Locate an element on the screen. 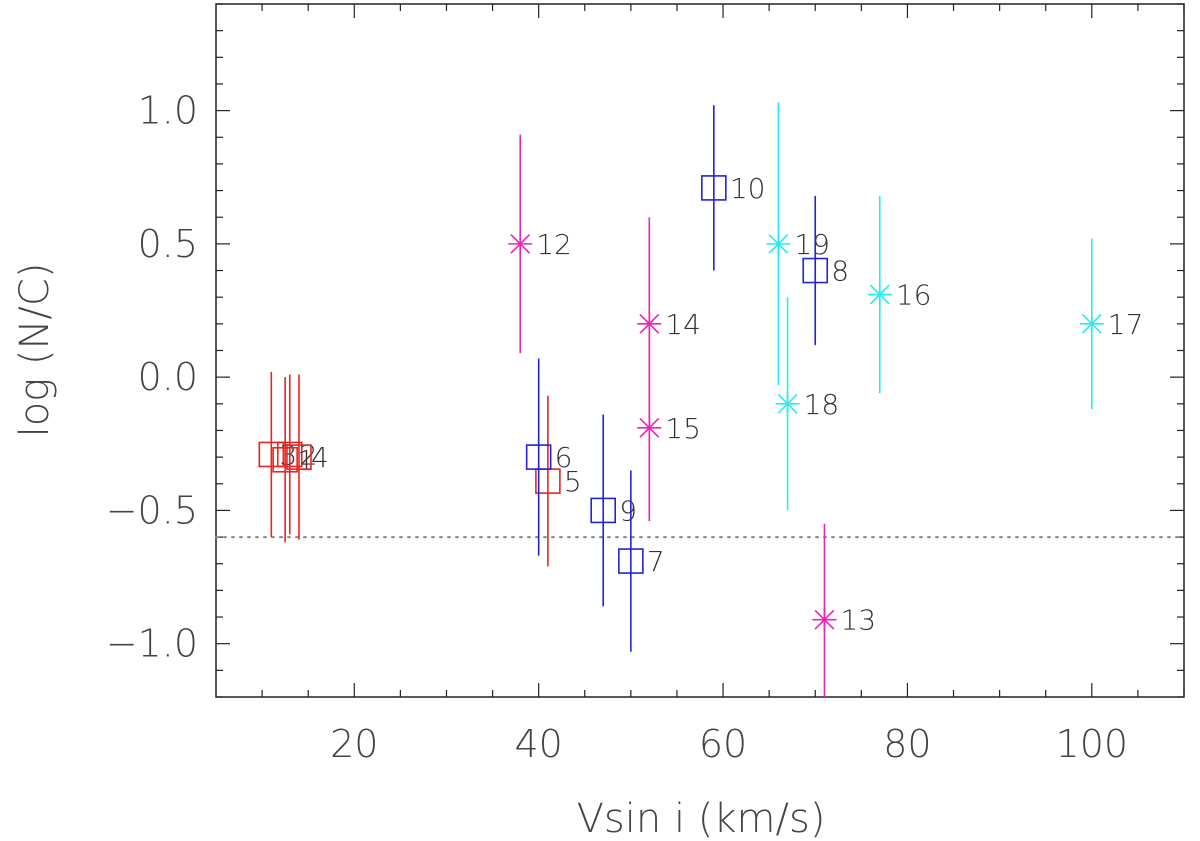  point-label-7: 7 is located at coordinates (656, 561).